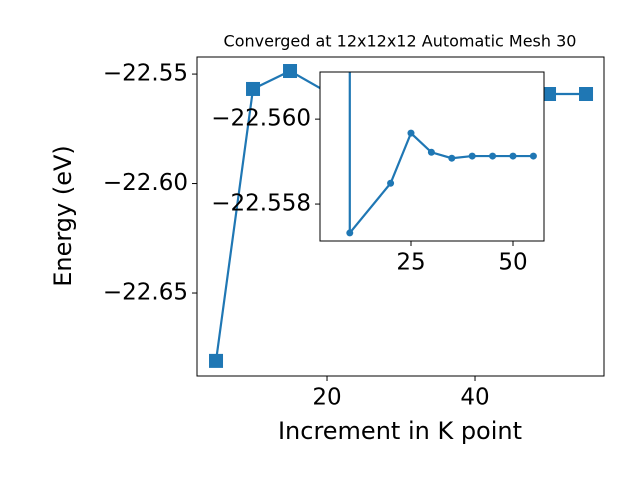 The width and height of the screenshot is (640, 484). What do you see at coordinates (512, 263) in the screenshot?
I see `x-tick-label: 50` at bounding box center [512, 263].